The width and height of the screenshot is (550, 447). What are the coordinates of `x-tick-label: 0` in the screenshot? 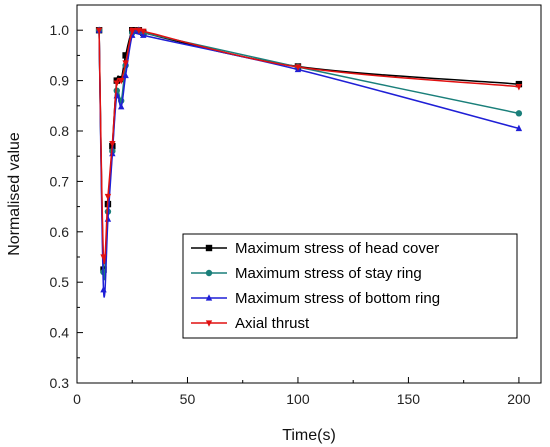 It's located at (77, 399).